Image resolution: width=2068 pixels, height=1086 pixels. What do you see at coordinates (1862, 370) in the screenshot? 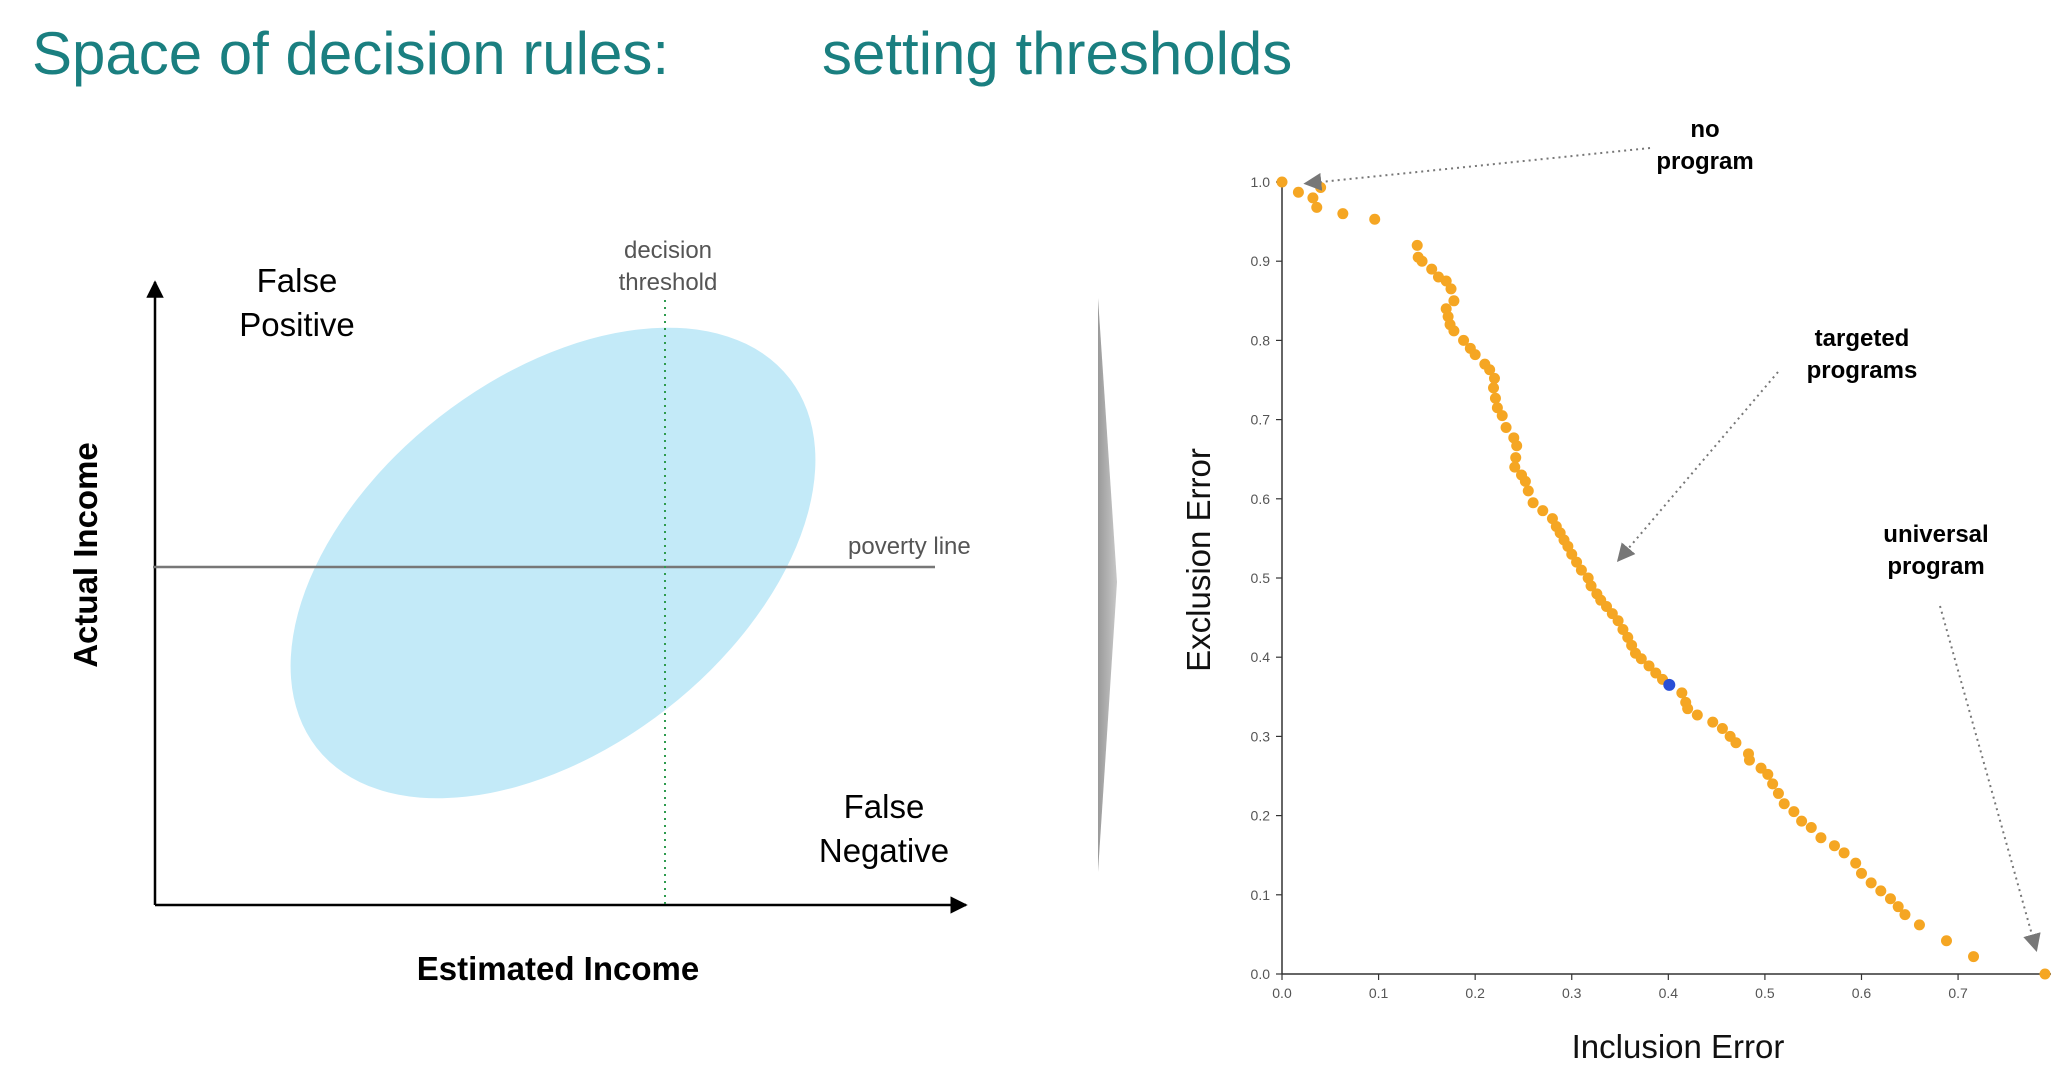
I see `annotation-targeted-line2: programs` at bounding box center [1862, 370].